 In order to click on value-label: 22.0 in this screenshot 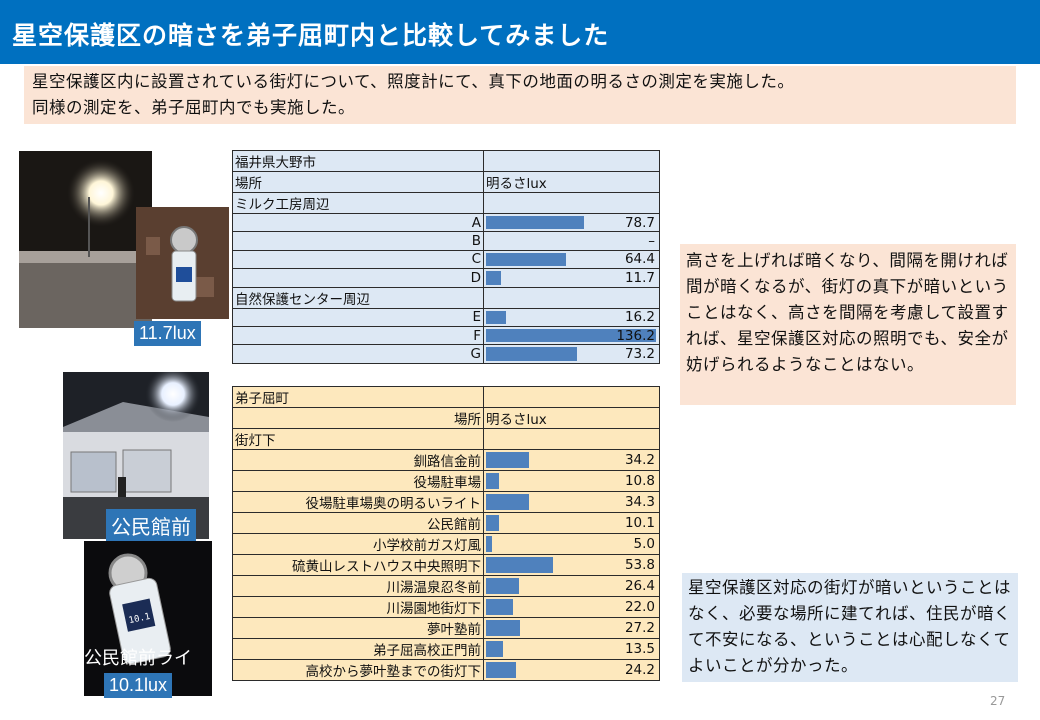, I will do `click(639, 607)`.